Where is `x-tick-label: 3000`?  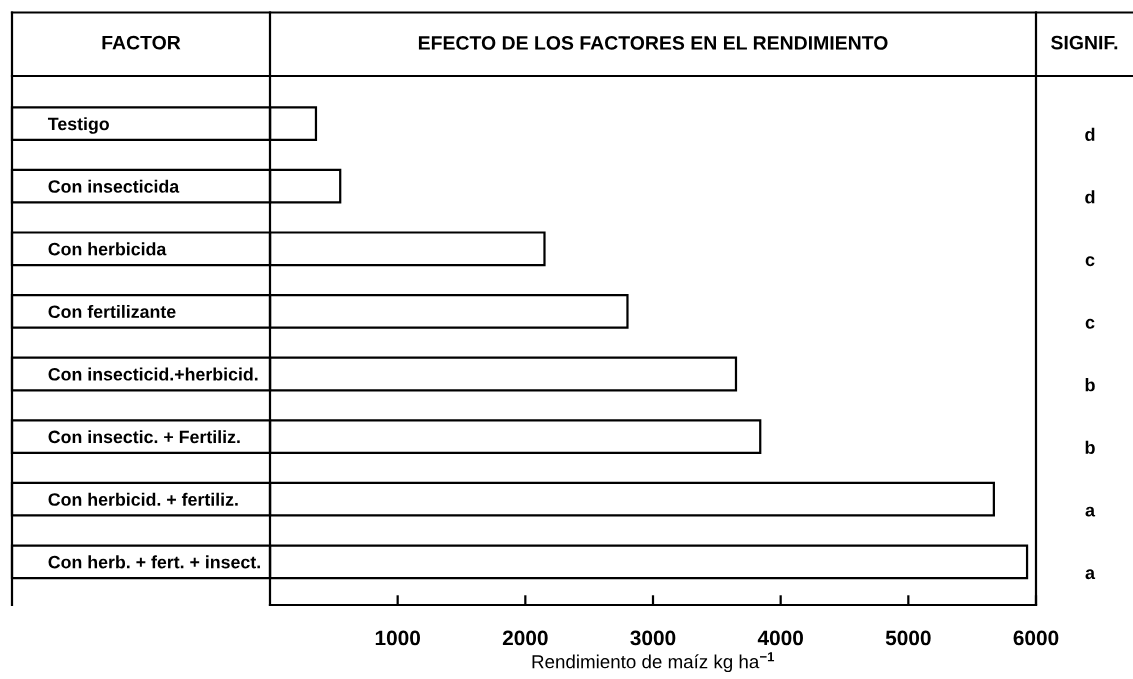 x-tick-label: 3000 is located at coordinates (653, 638).